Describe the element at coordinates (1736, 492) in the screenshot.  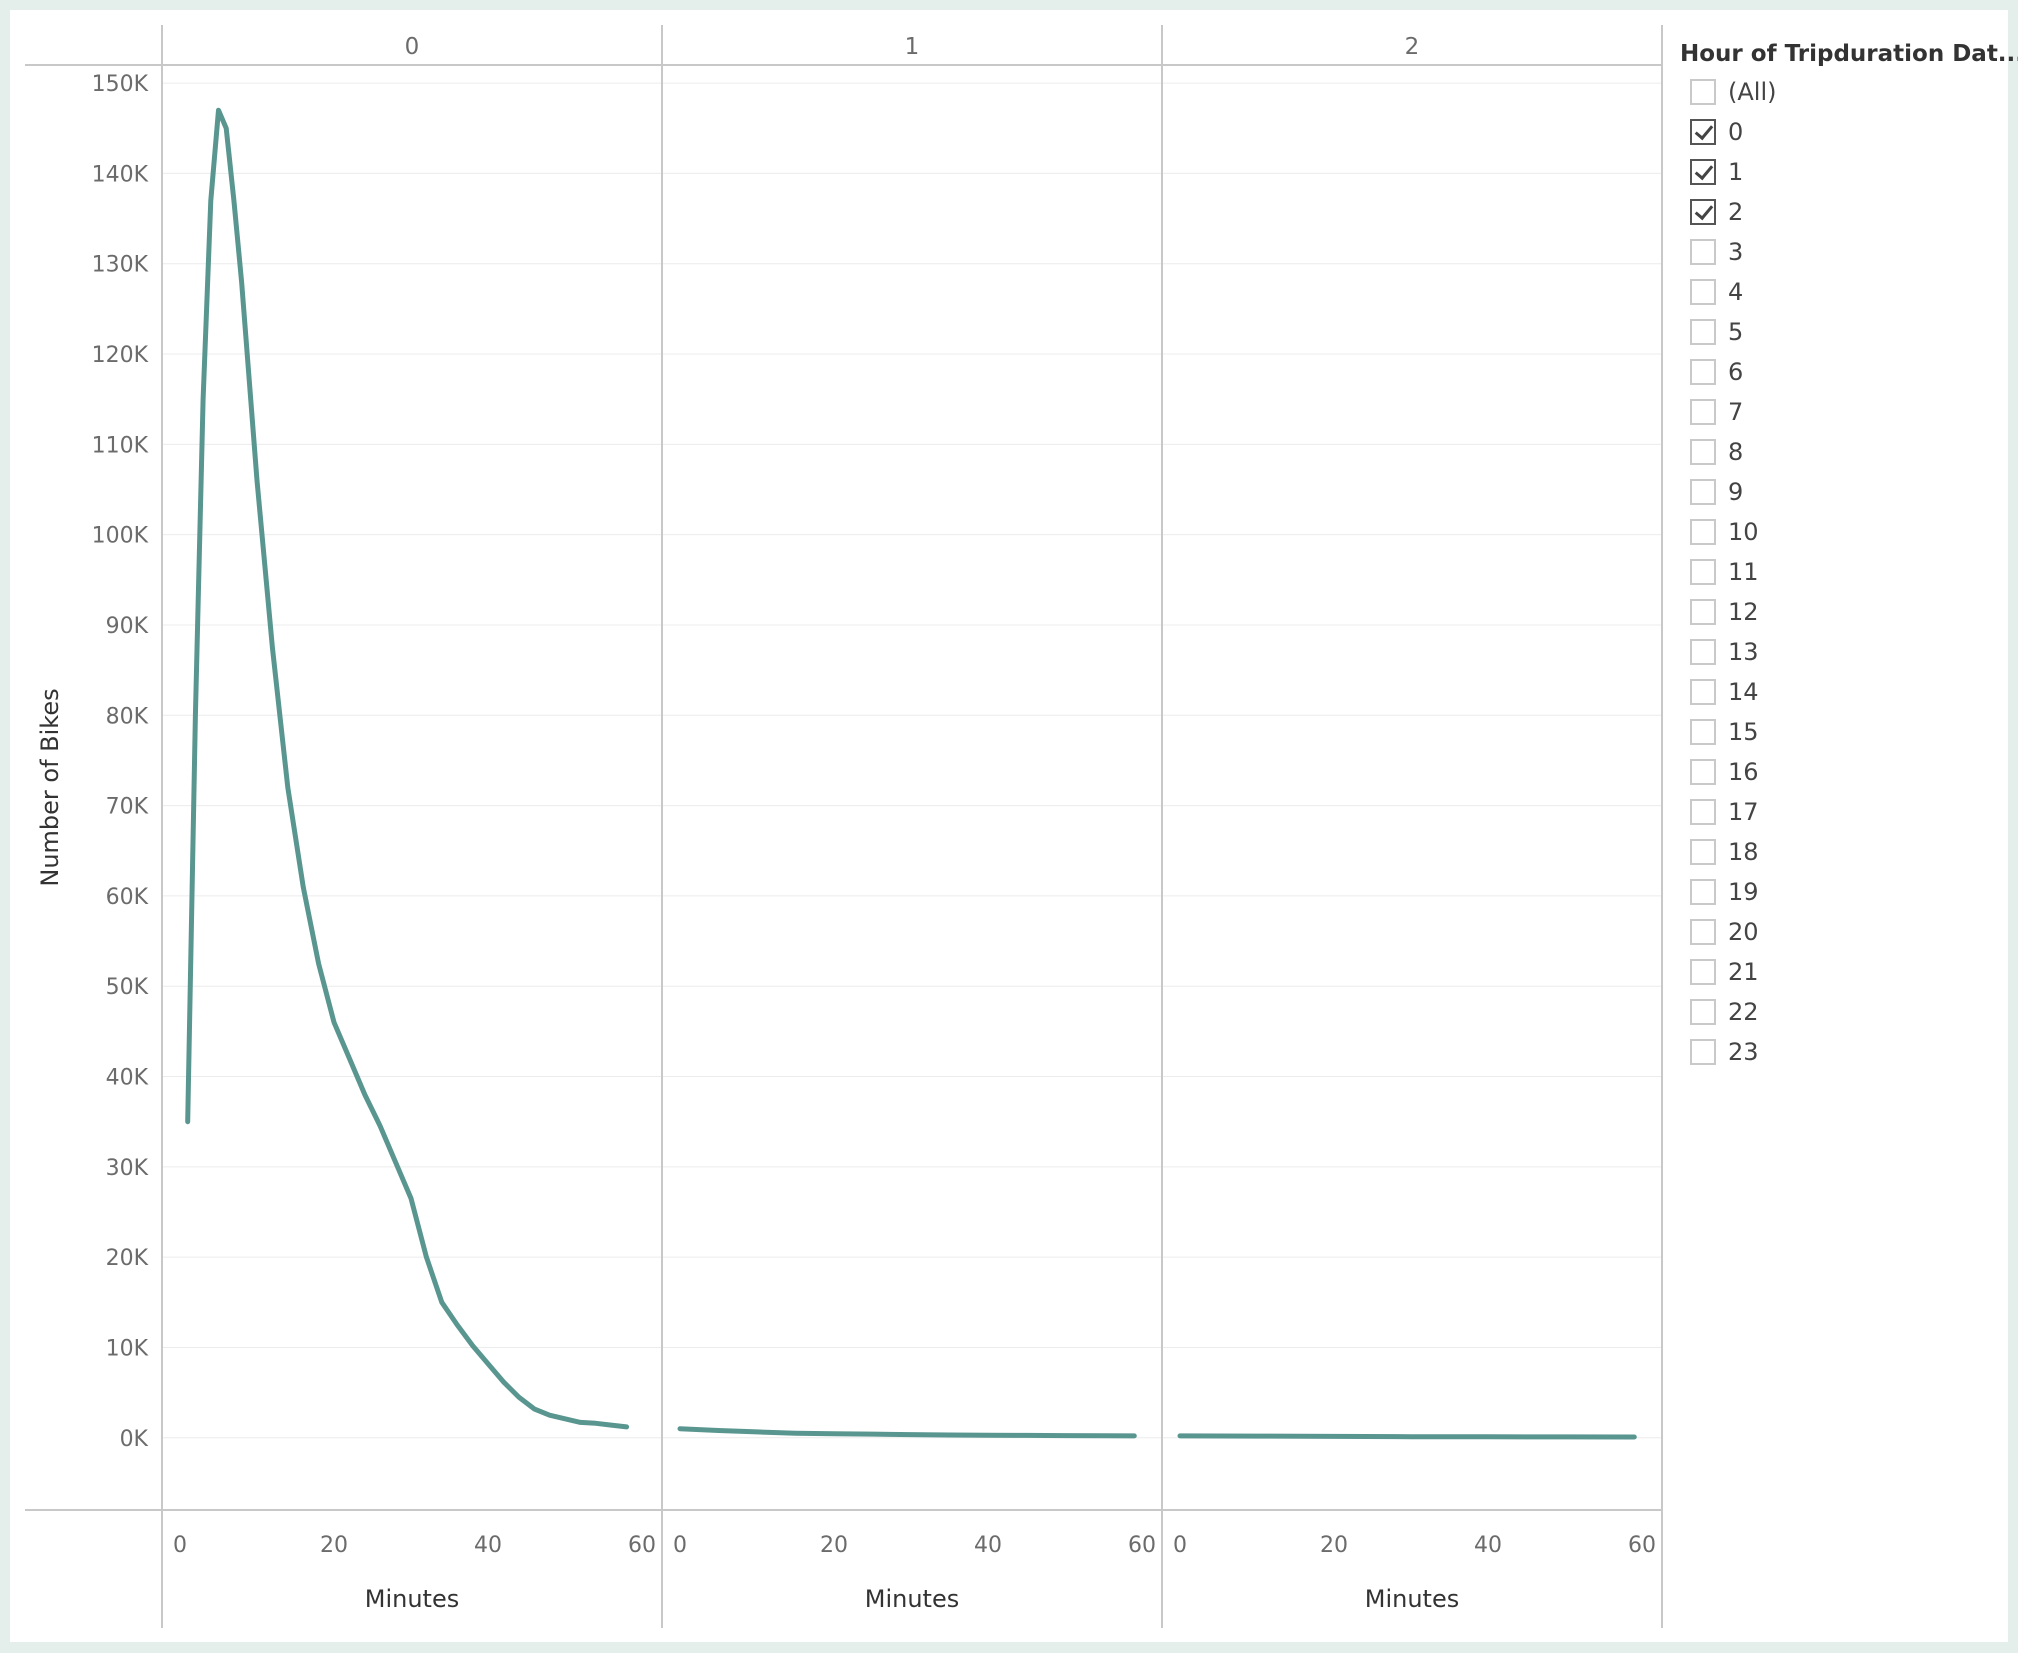
I see `legend-item-label: 9` at that location.